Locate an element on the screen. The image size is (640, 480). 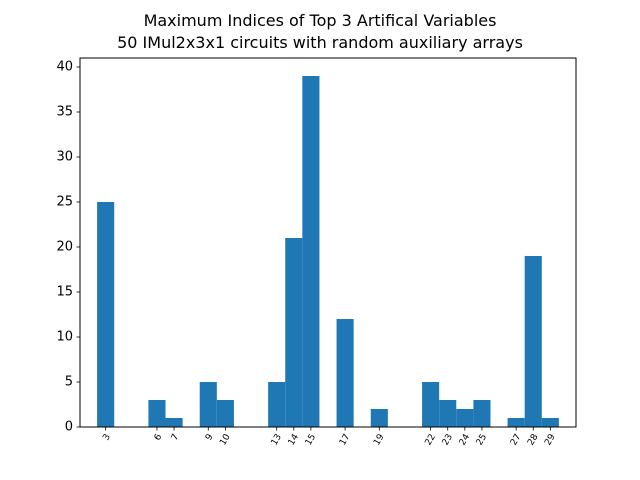
x-tick-label: 17 is located at coordinates (345, 440).